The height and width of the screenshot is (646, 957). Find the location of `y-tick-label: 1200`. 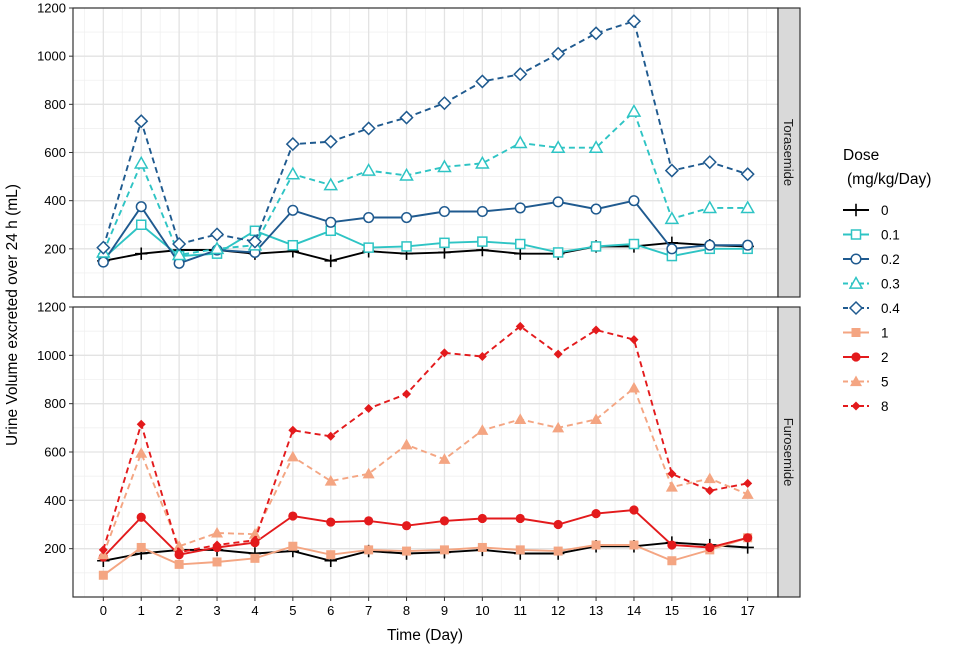

y-tick-label: 1200 is located at coordinates (51, 8).